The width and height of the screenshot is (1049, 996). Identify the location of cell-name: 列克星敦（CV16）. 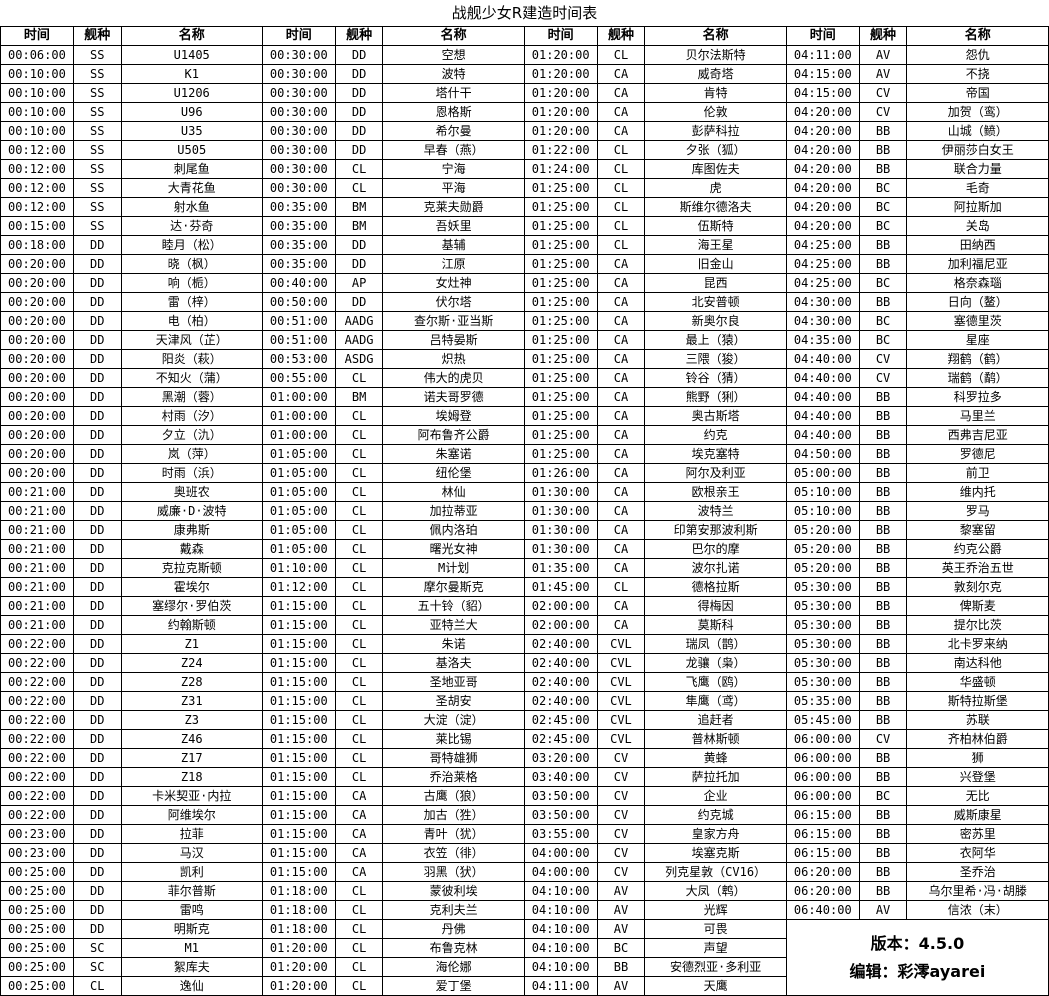
(715, 872).